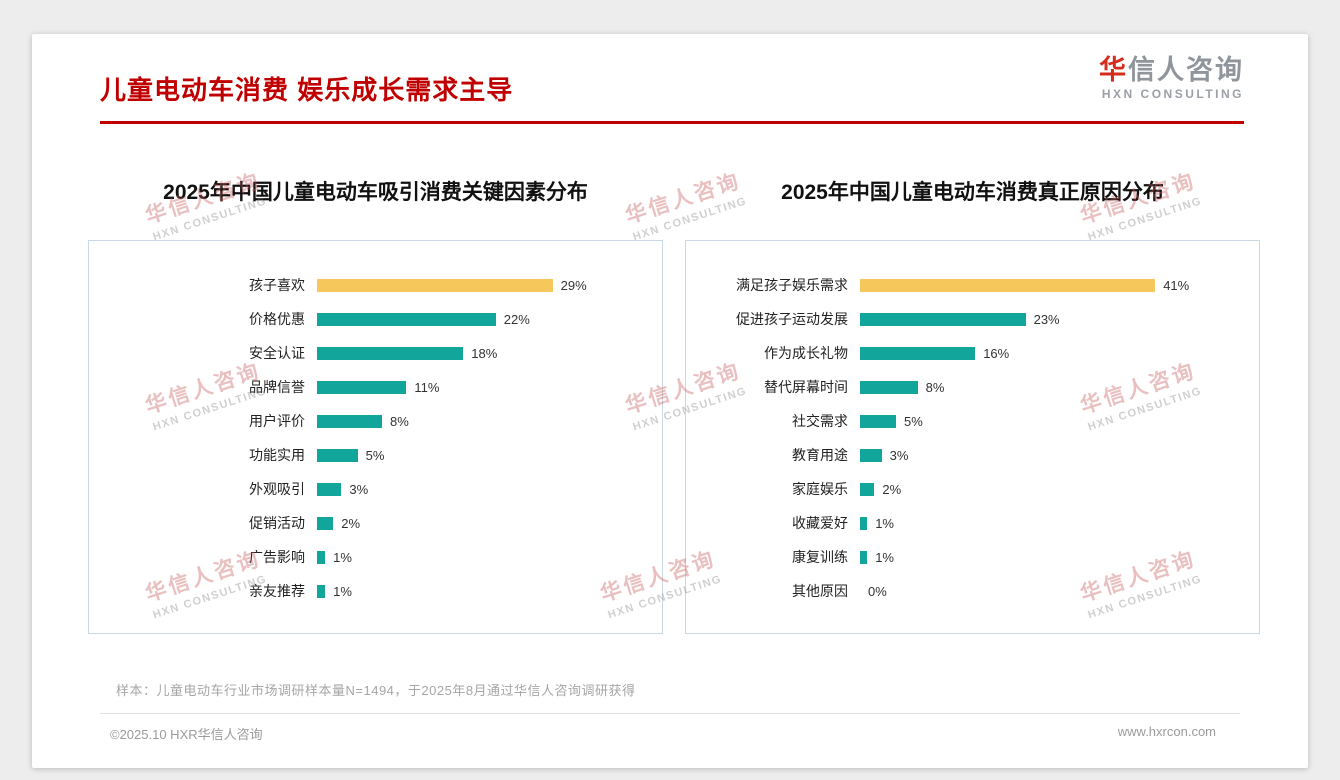 The height and width of the screenshot is (780, 1340). What do you see at coordinates (277, 557) in the screenshot?
I see `bar-label: 广告影响` at bounding box center [277, 557].